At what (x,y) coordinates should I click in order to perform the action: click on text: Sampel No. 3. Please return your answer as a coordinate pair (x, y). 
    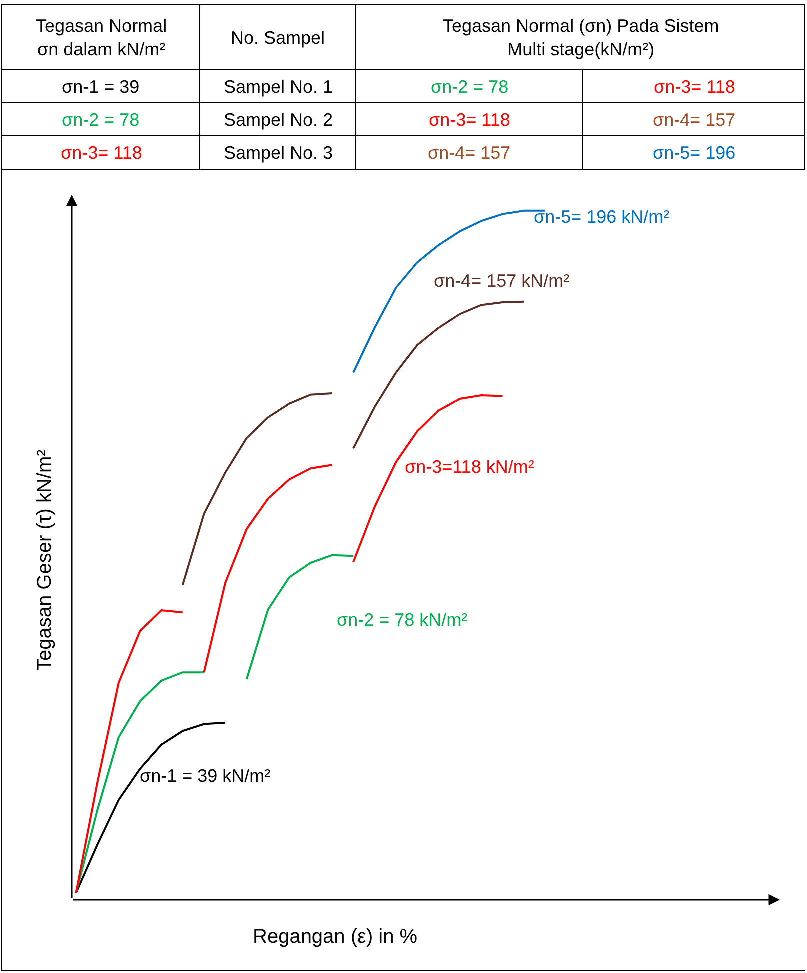
    Looking at the image, I should click on (279, 153).